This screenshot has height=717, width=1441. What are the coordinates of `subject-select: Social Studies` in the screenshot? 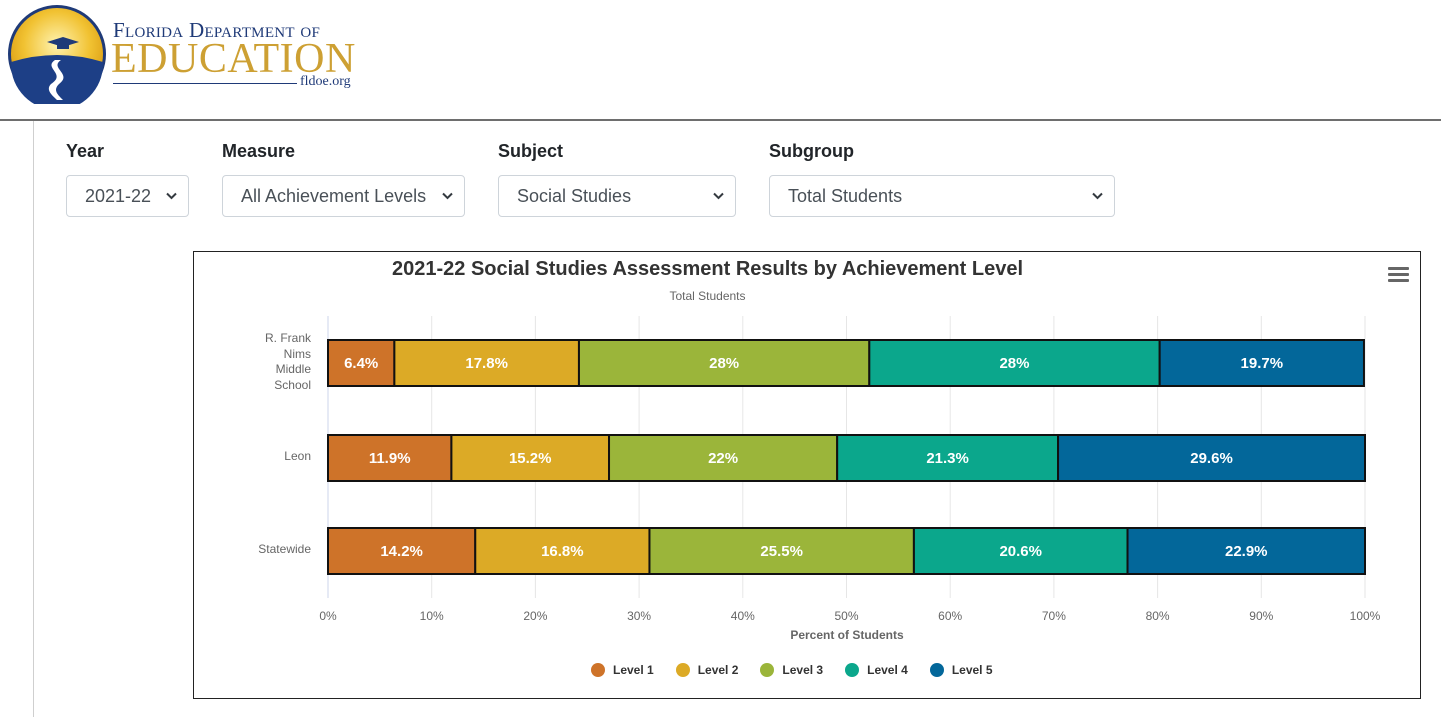 It's located at (617, 196).